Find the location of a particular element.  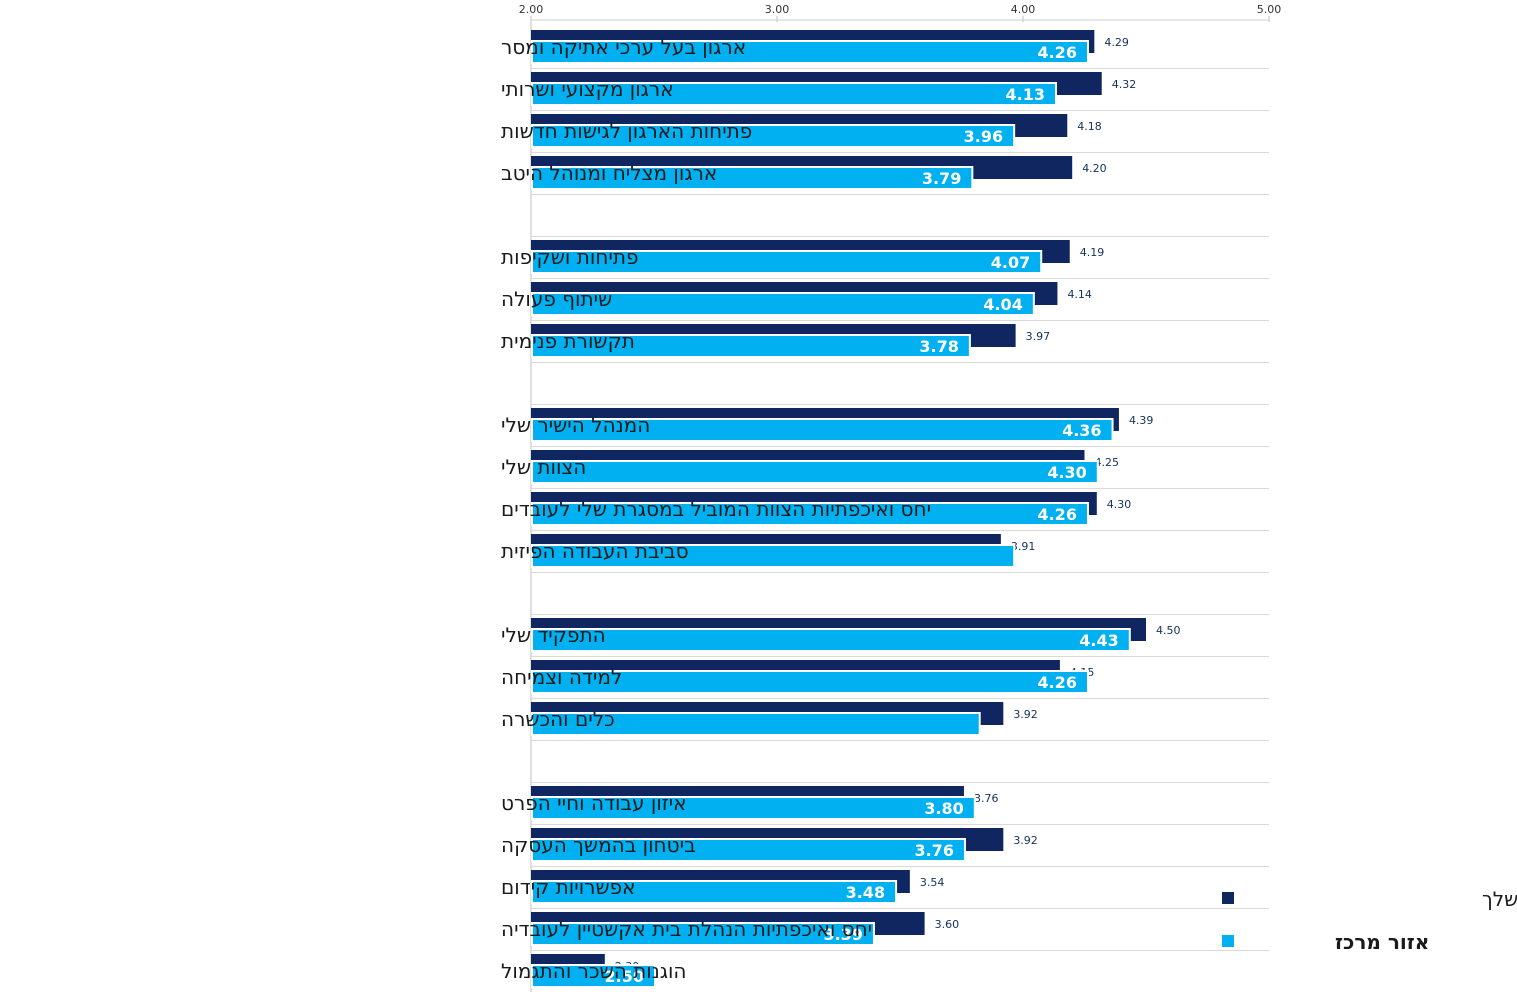

category-label: המנהל הישיר שלי is located at coordinates (575, 425).